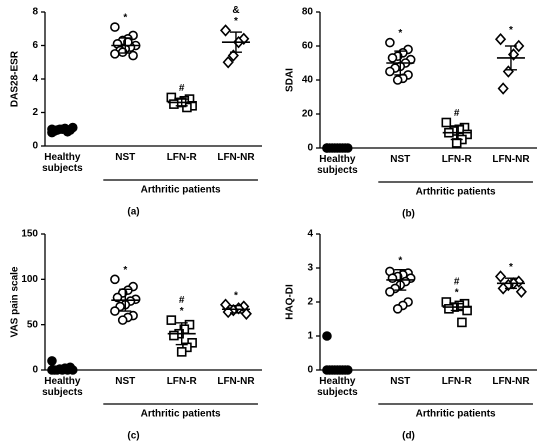 Image resolution: width=550 pixels, height=447 pixels. I want to click on panel-label: (a), so click(133, 212).